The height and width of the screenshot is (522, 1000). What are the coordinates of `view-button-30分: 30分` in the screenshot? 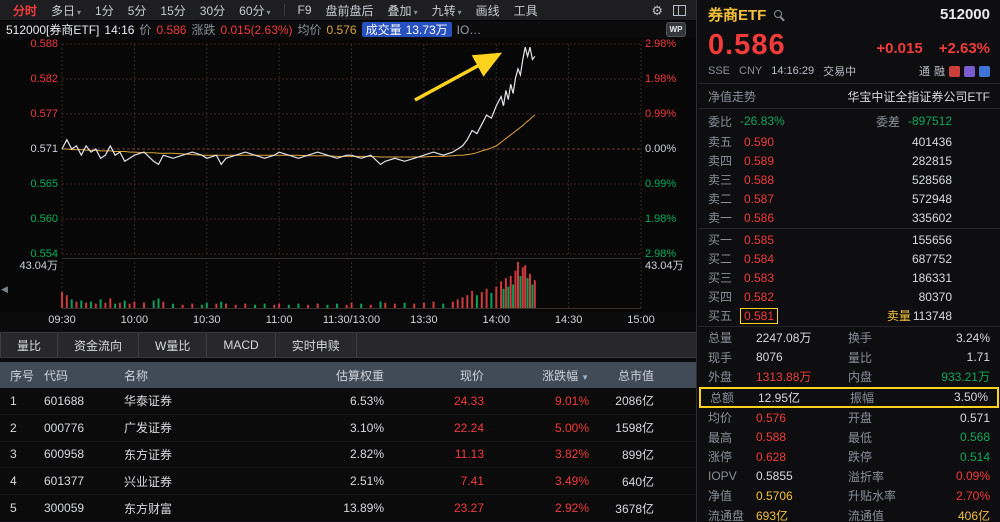 It's located at (212, 10).